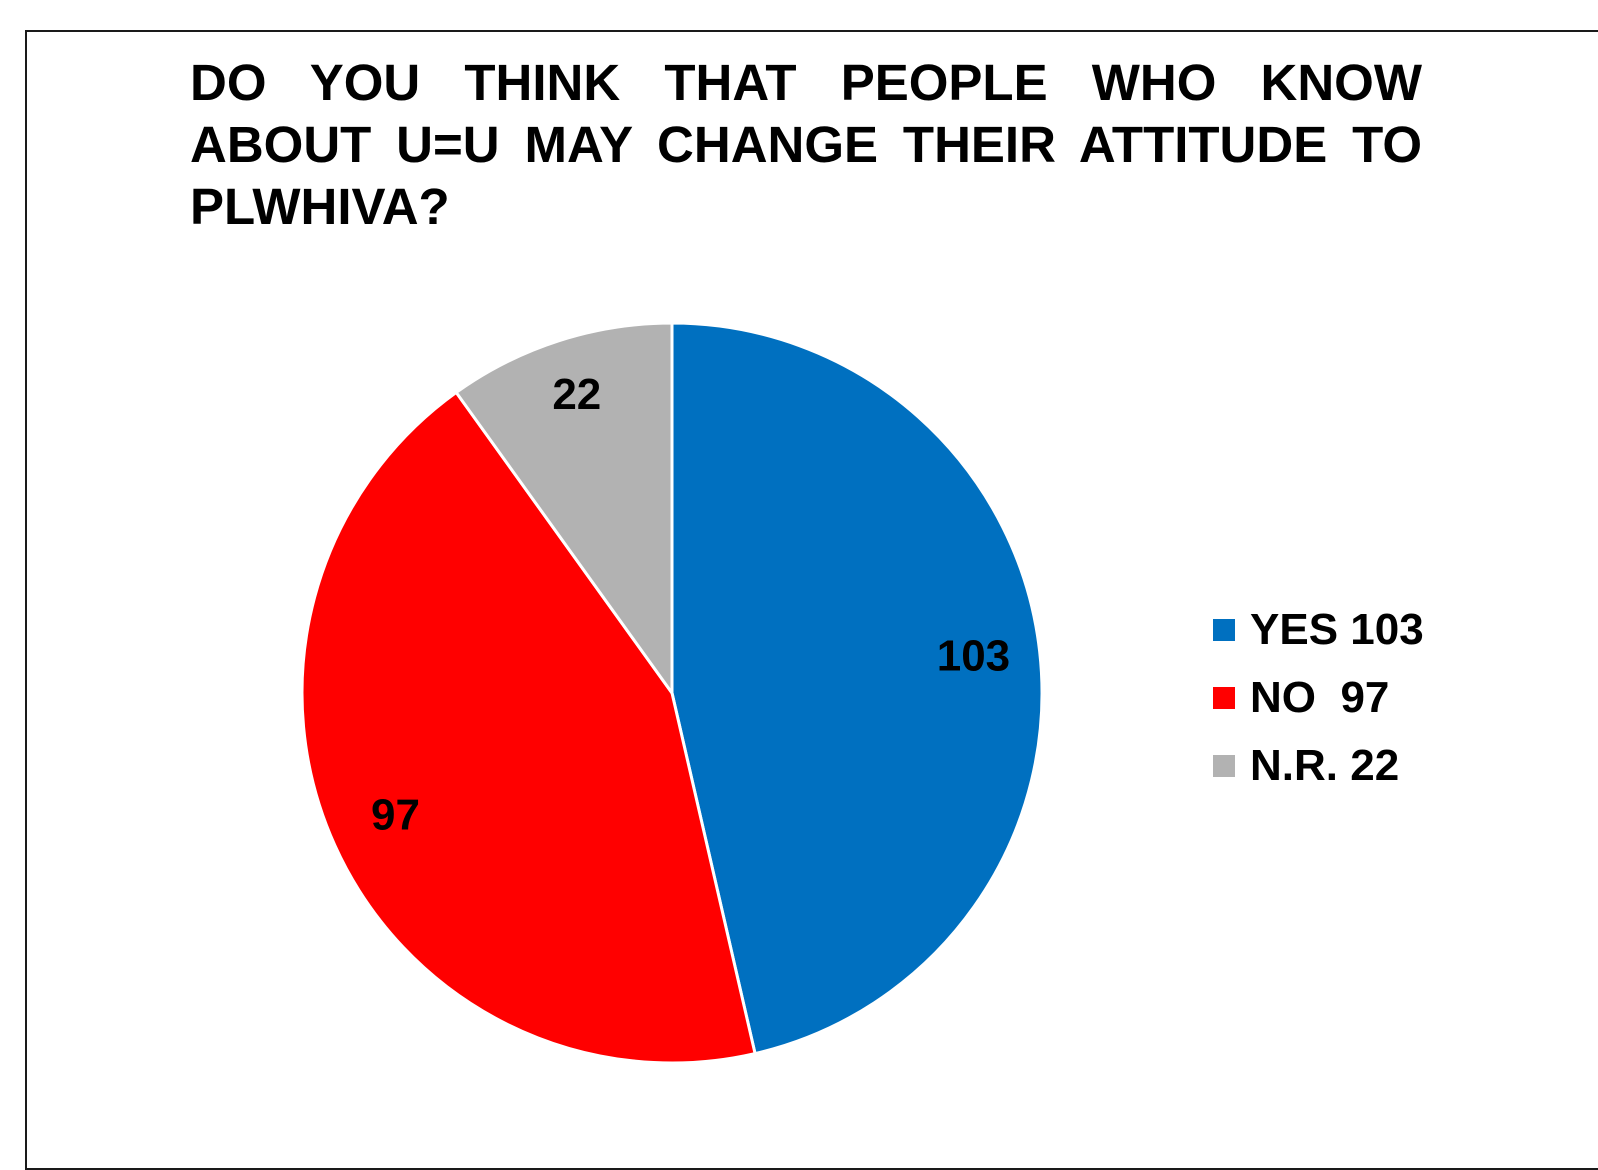  What do you see at coordinates (1337, 629) in the screenshot?
I see `legend-label-yes: YES 103` at bounding box center [1337, 629].